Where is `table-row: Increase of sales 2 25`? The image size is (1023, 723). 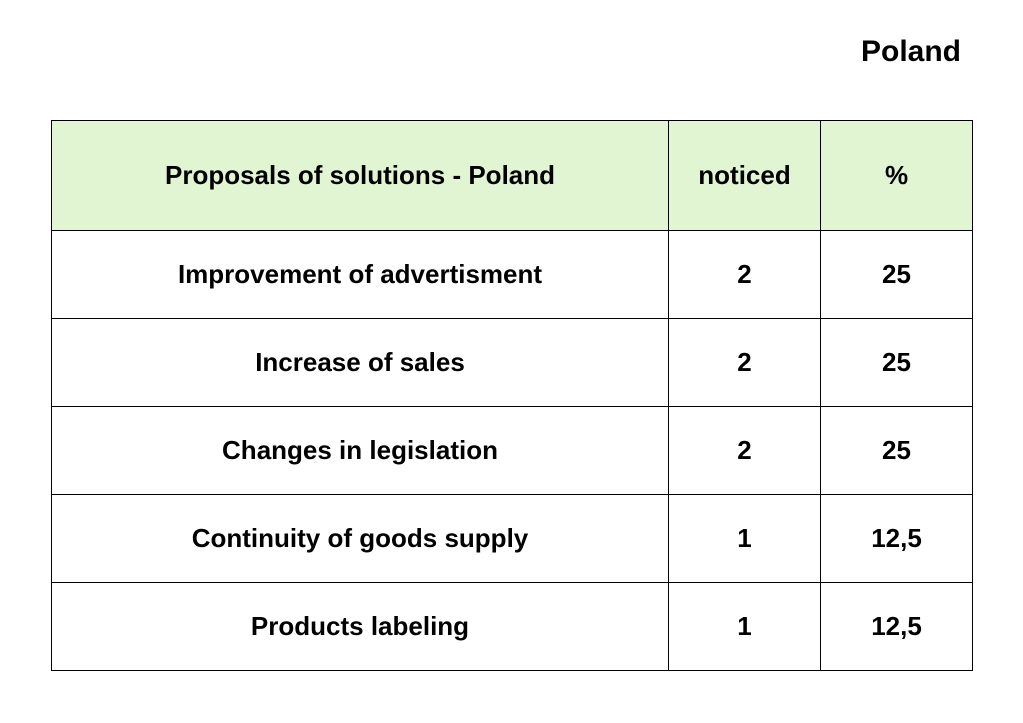 table-row: Increase of sales 2 25 is located at coordinates (512, 362).